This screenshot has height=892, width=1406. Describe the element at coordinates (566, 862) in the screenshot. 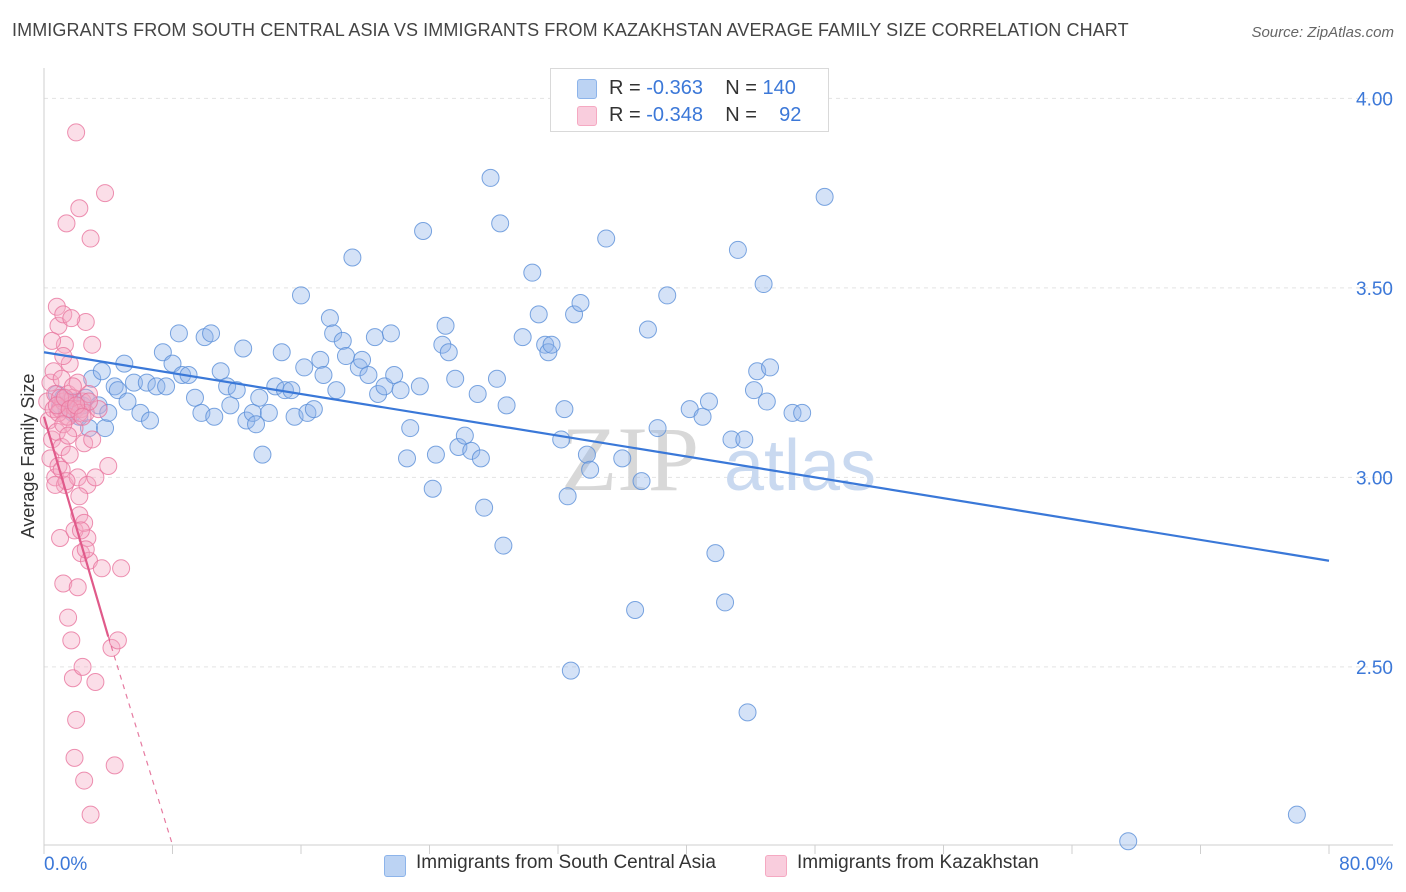

I see `legend-label: Immigrants from South Central Asia` at that location.